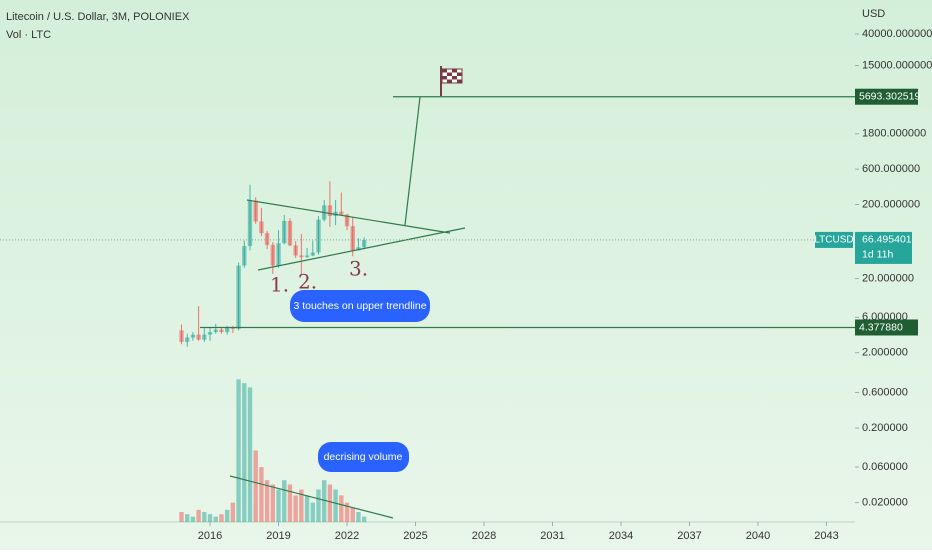  Describe the element at coordinates (883, 247) in the screenshot. I see `last-price-box` at that location.